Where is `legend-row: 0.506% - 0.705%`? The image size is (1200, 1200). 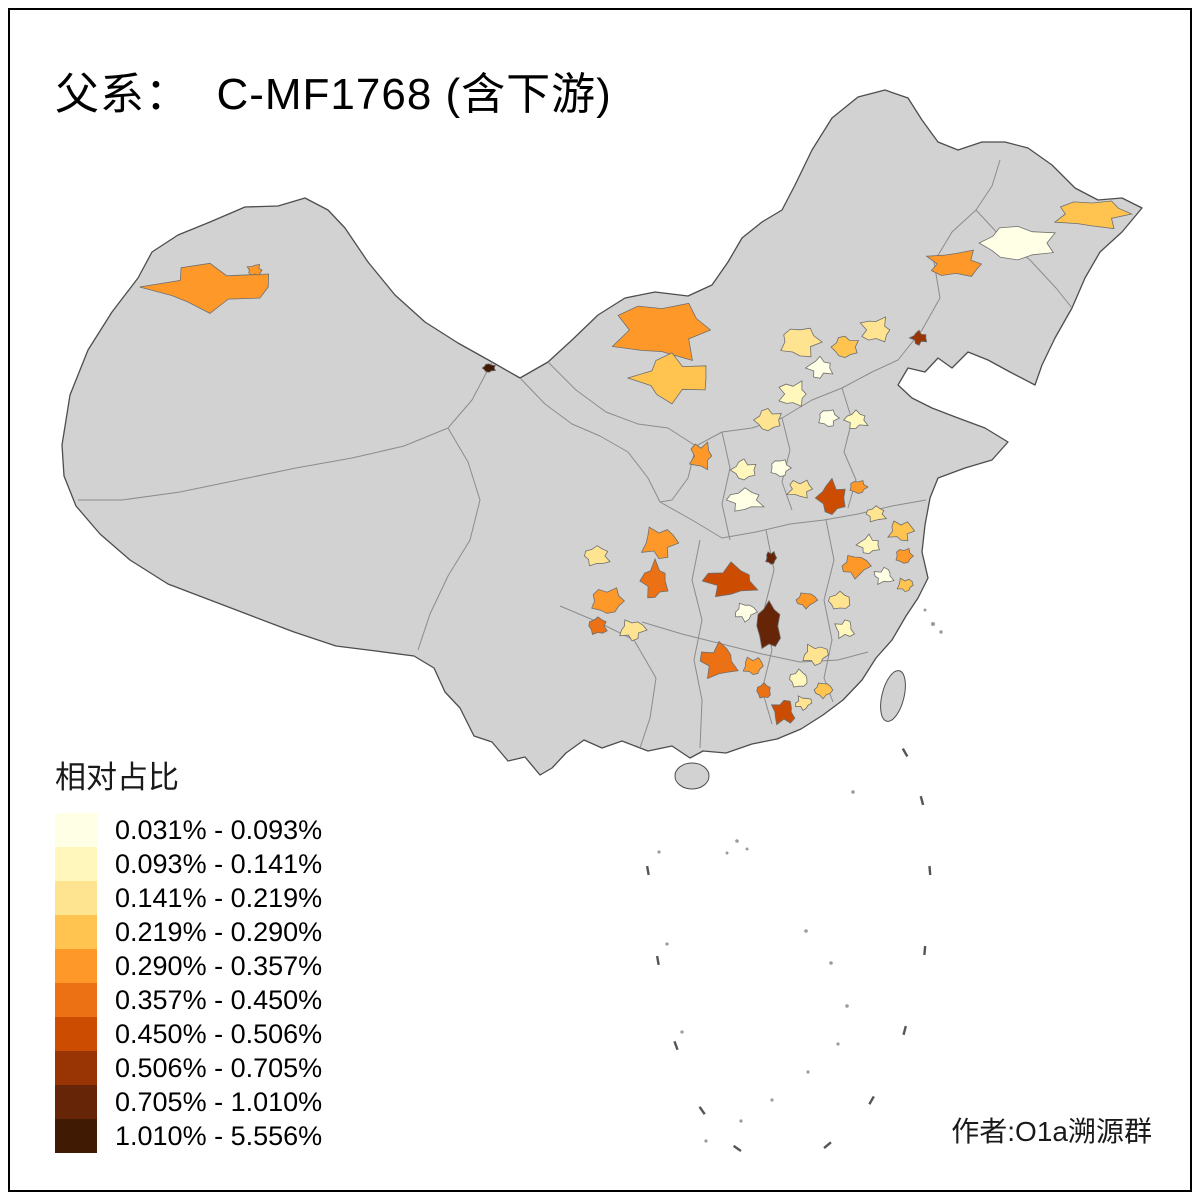
legend-row: 0.506% - 0.705% is located at coordinates (188, 1068).